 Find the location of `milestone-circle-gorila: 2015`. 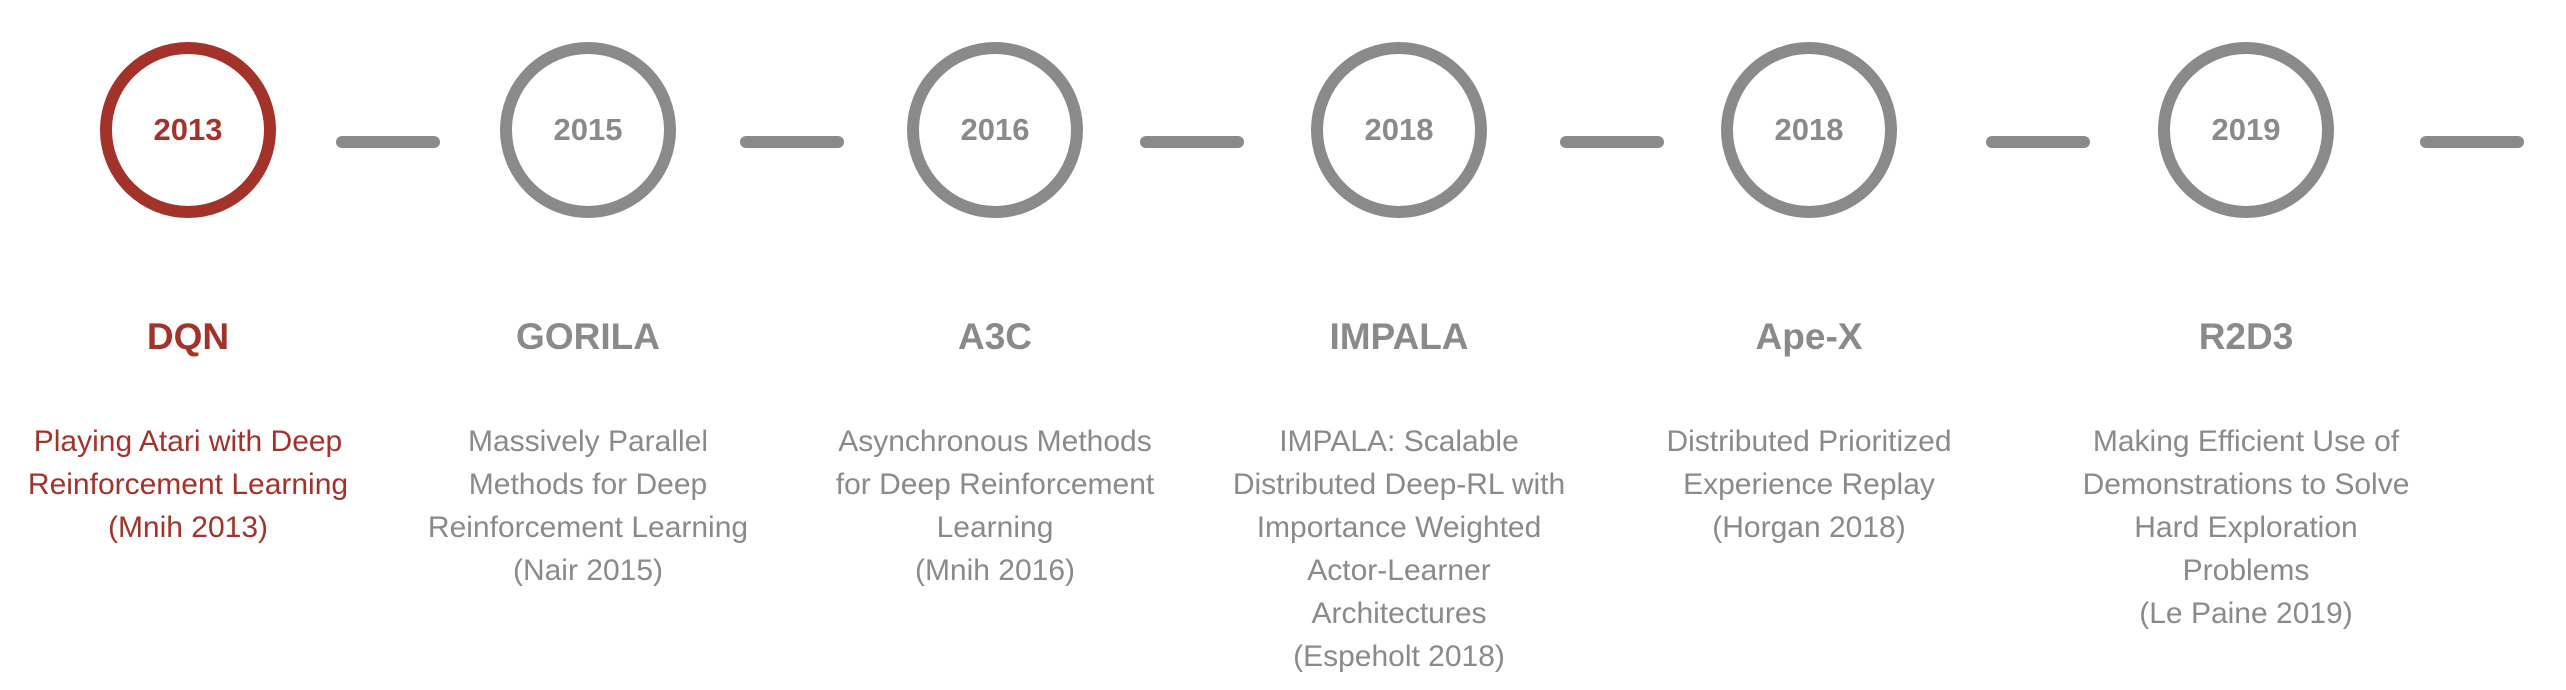

milestone-circle-gorila: 2015 is located at coordinates (588, 130).